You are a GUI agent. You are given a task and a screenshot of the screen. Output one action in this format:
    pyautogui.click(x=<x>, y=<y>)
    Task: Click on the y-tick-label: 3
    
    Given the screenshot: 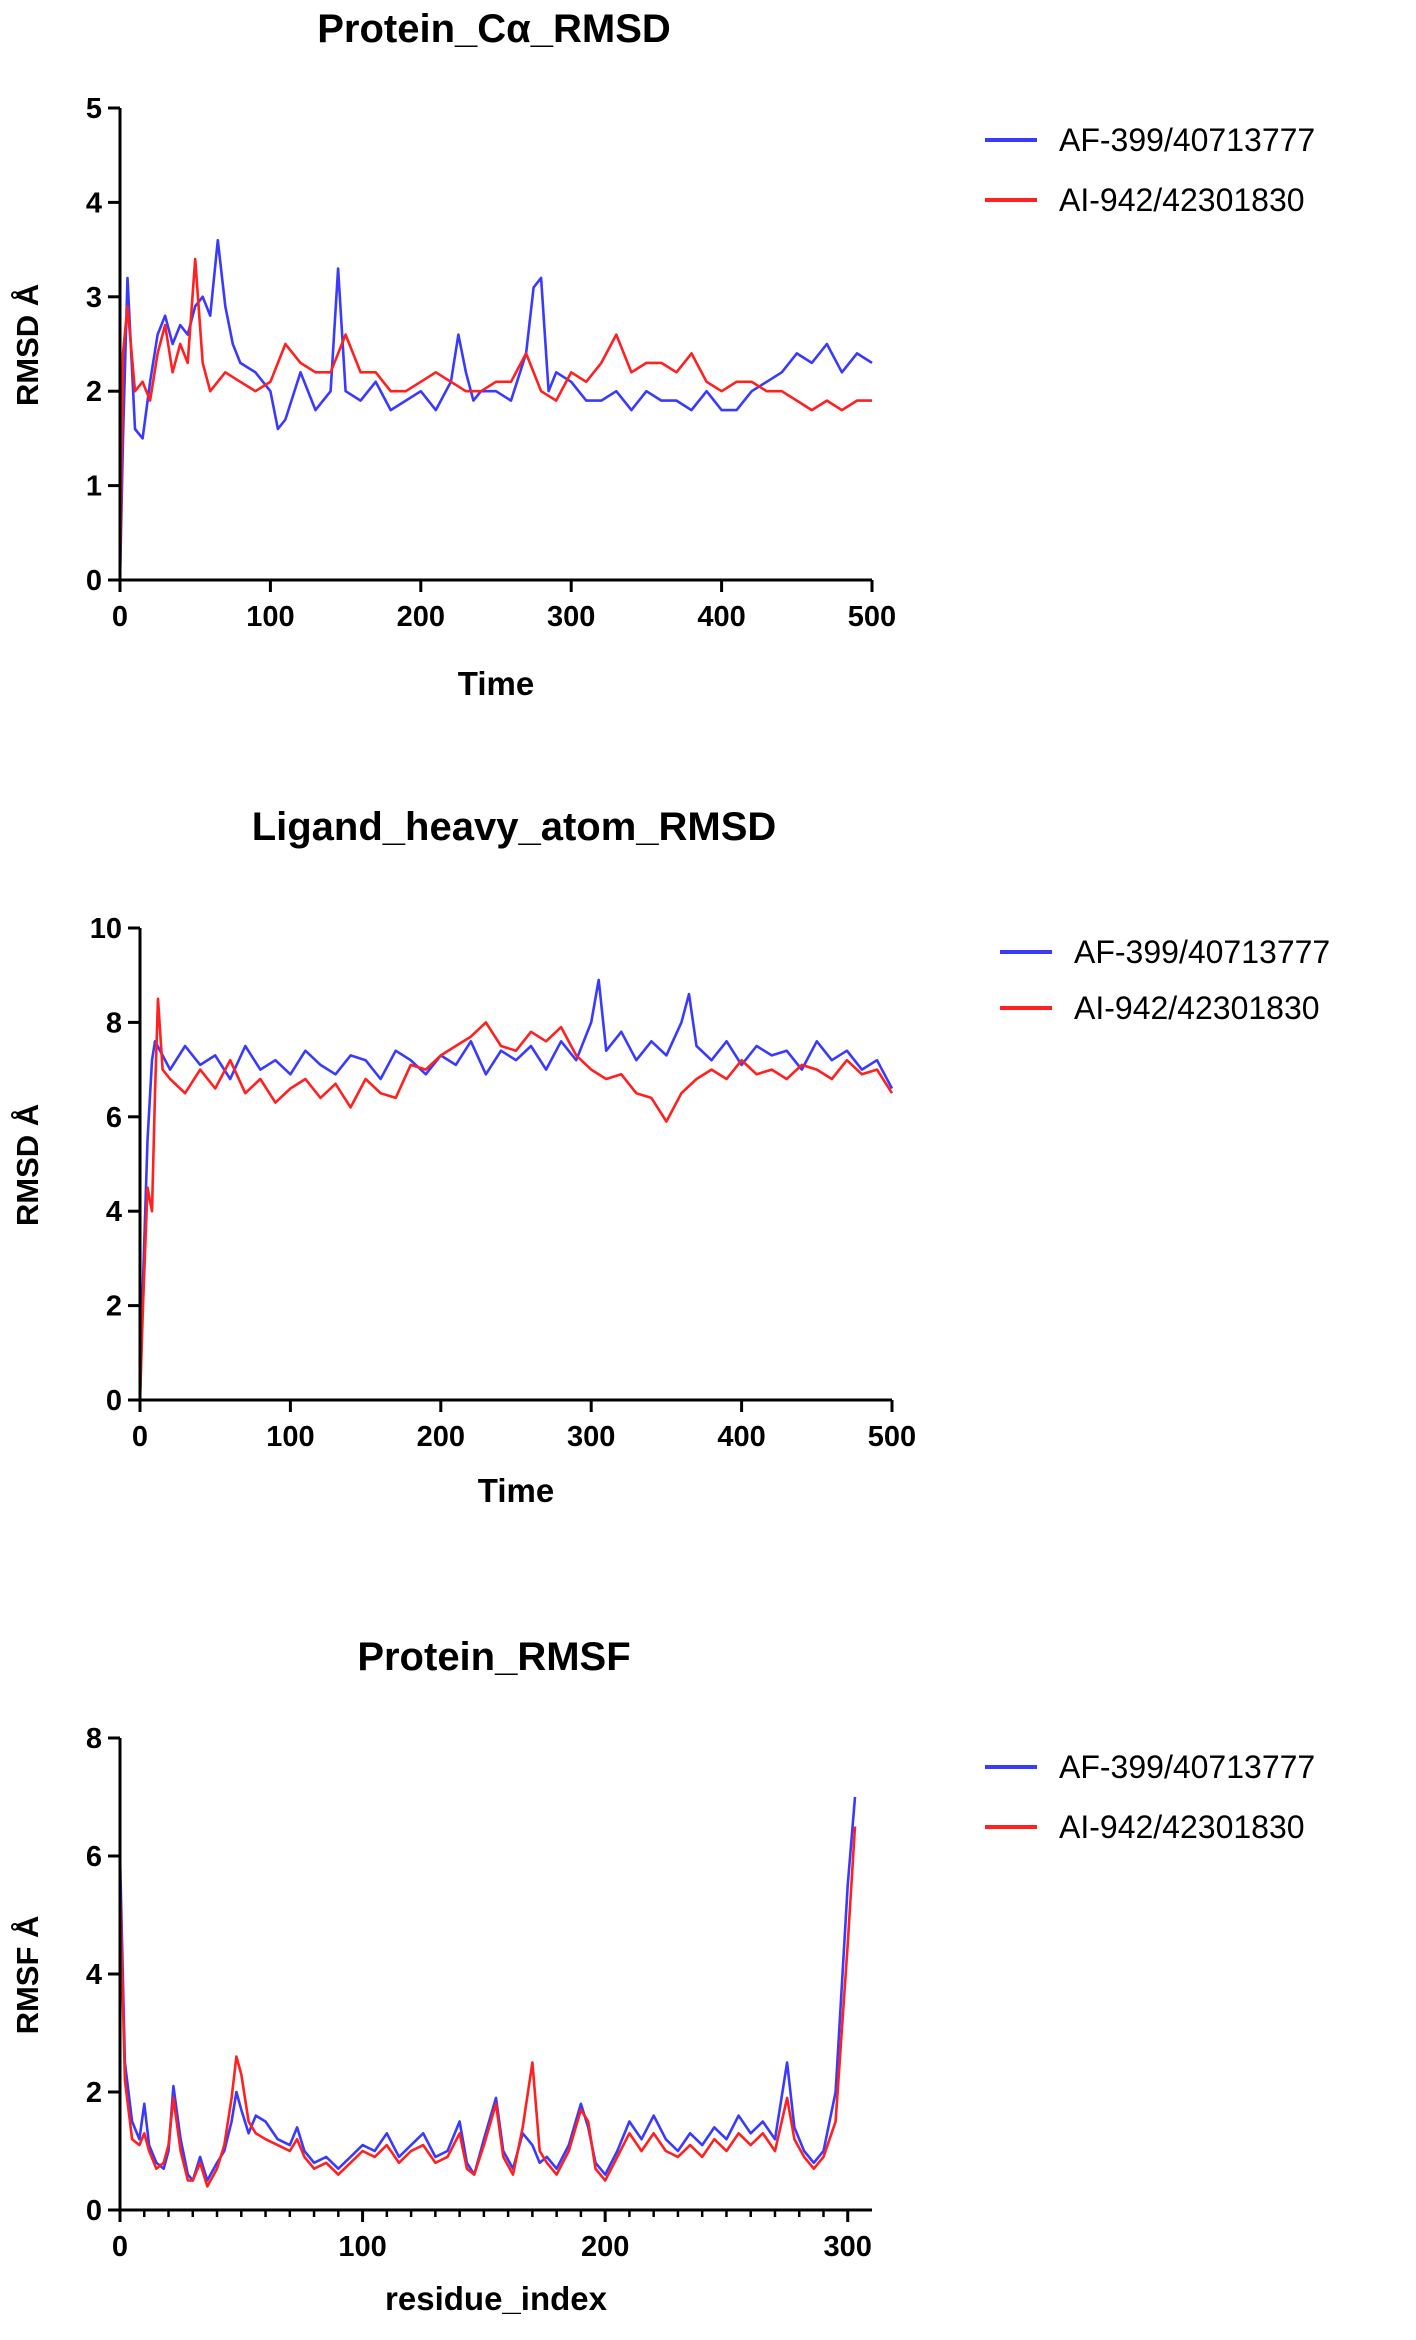 What is the action you would take?
    pyautogui.click(x=94, y=298)
    